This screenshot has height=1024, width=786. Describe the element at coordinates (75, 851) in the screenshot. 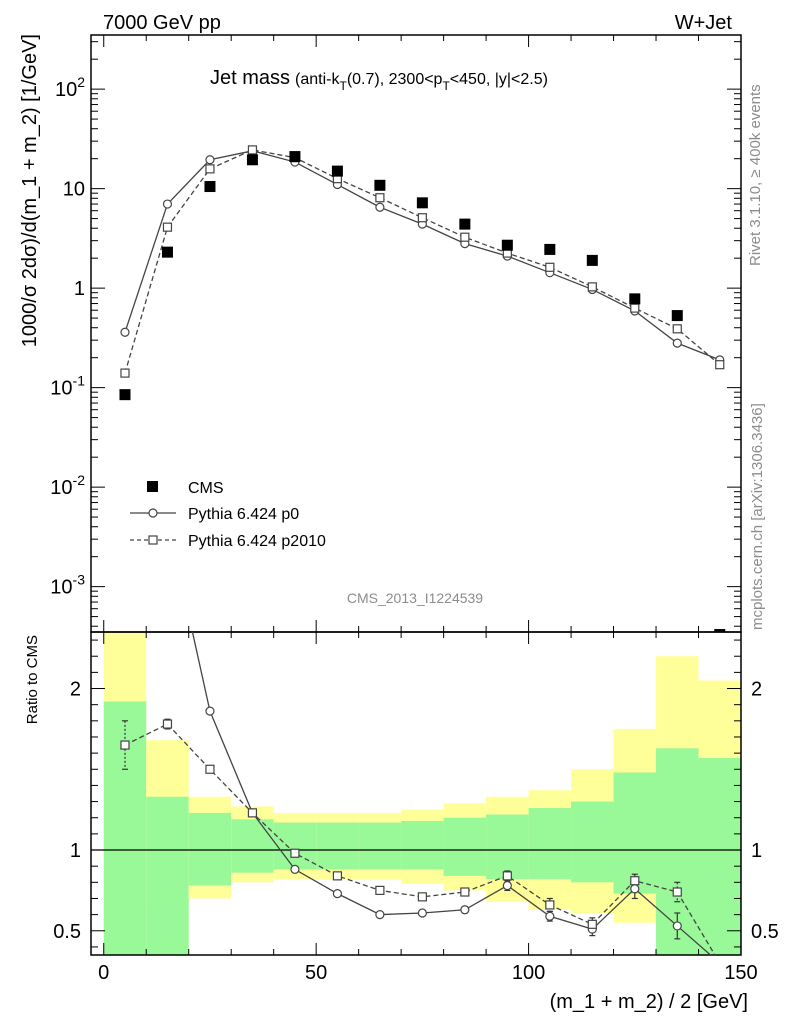

I see `ratio-y-tick-label: 1` at that location.